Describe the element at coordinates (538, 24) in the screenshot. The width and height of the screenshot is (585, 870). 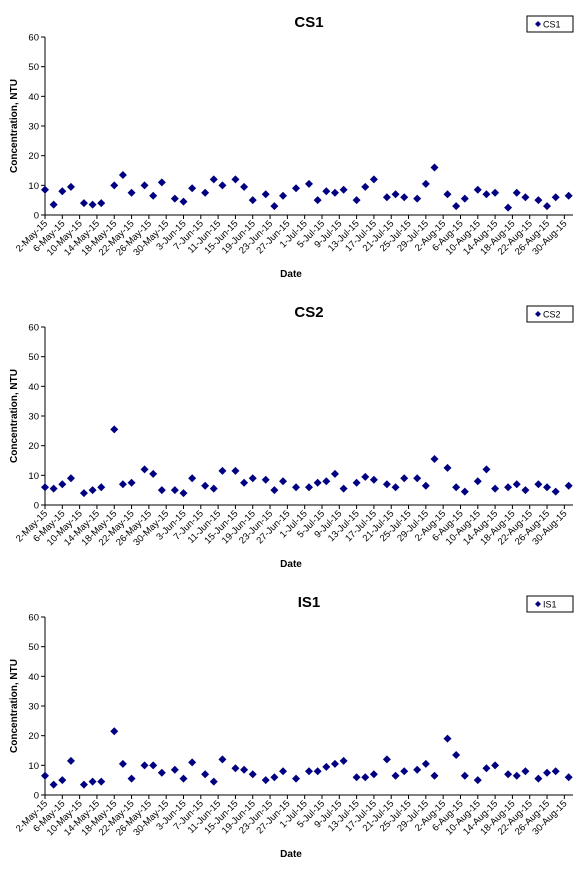
I see `legend-marker` at that location.